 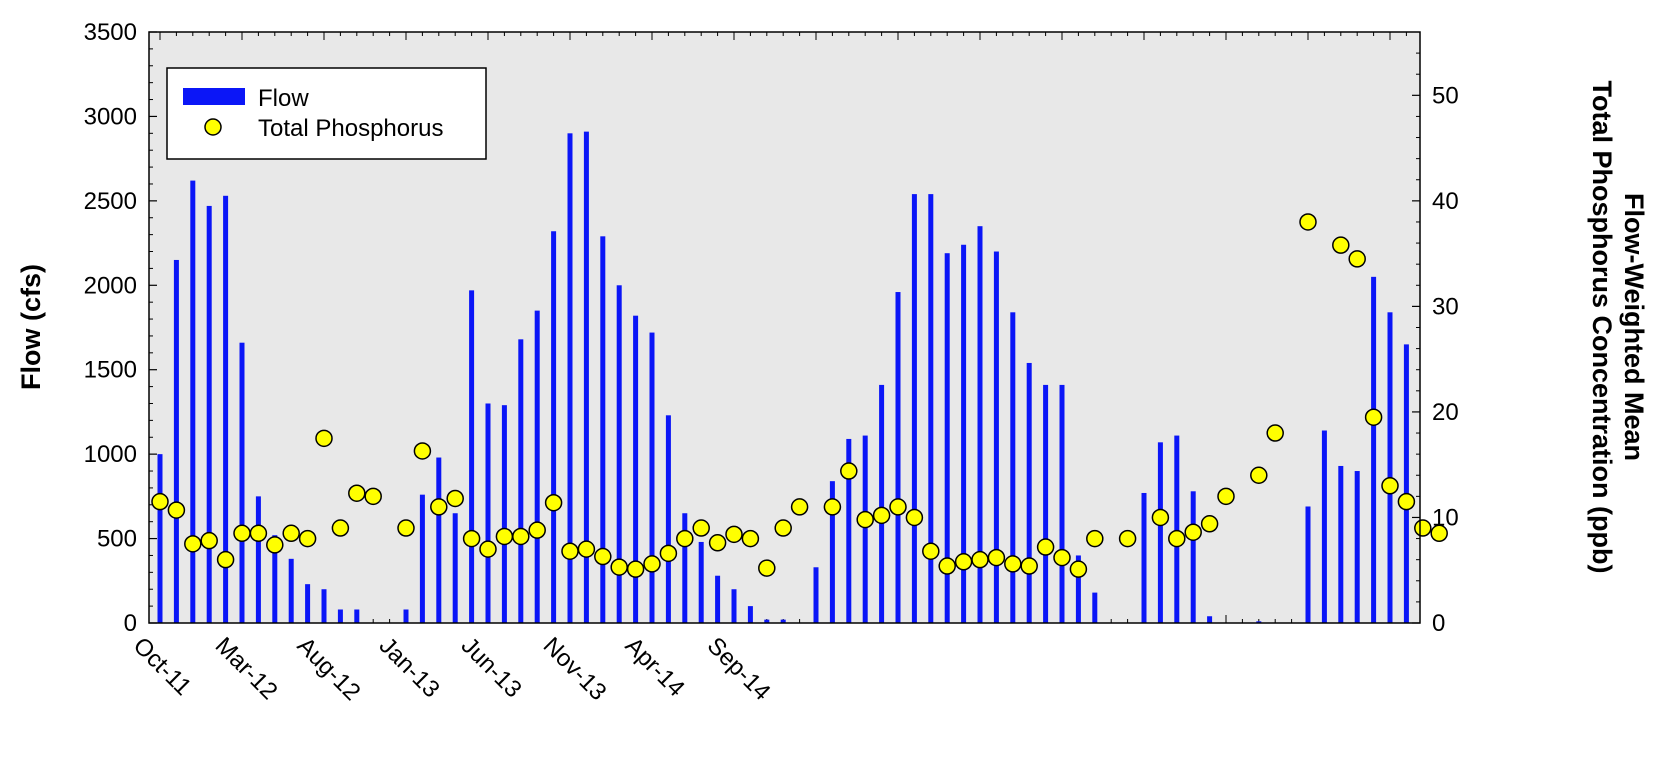 I want to click on left-tick-label: 2500, so click(x=110, y=201).